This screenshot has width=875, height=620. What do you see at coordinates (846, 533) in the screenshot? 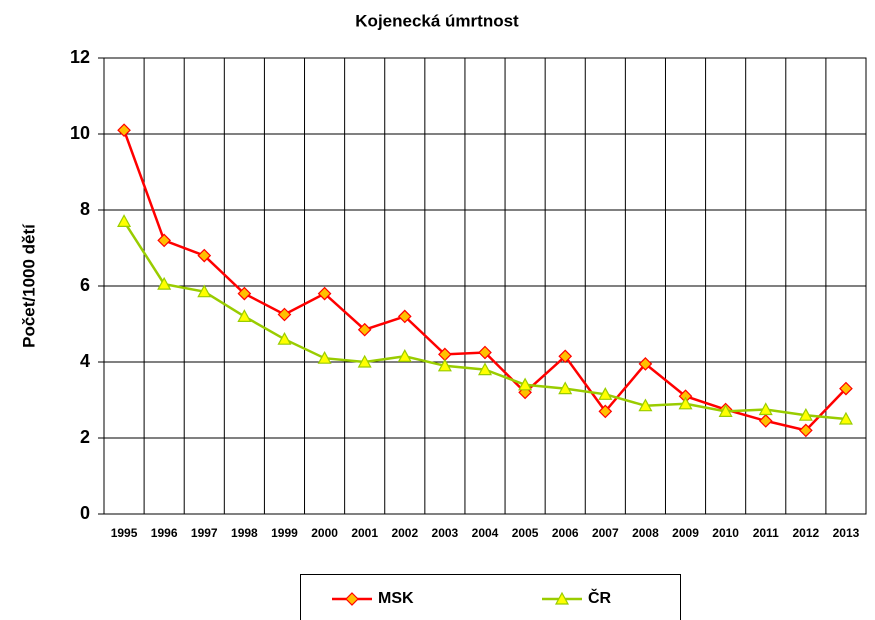
I see `x-tick-label: 2013` at bounding box center [846, 533].